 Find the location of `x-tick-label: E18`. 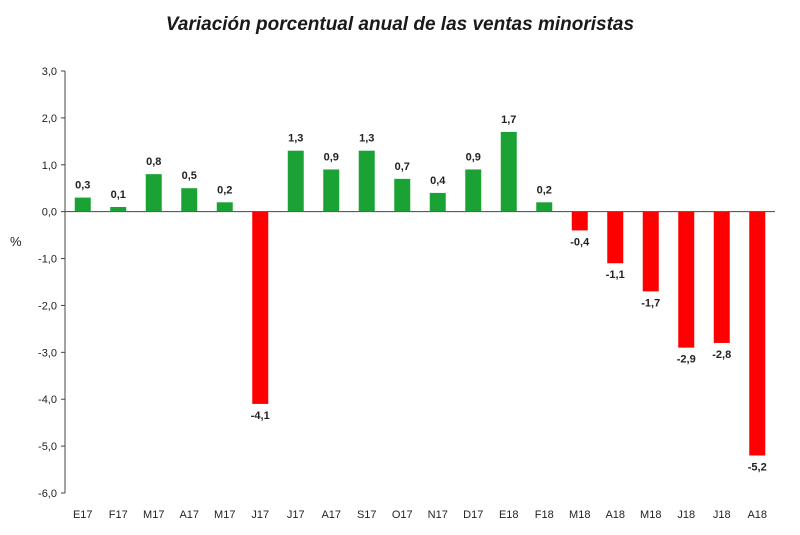

x-tick-label: E18 is located at coordinates (509, 515).